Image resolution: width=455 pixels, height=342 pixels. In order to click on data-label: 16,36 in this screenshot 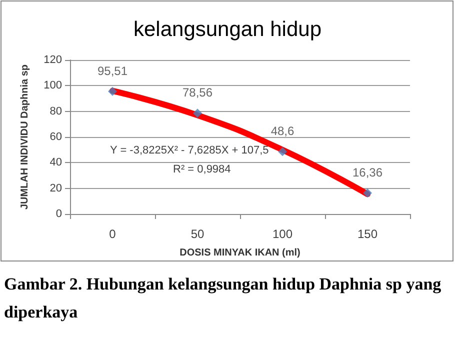, I will do `click(367, 173)`.